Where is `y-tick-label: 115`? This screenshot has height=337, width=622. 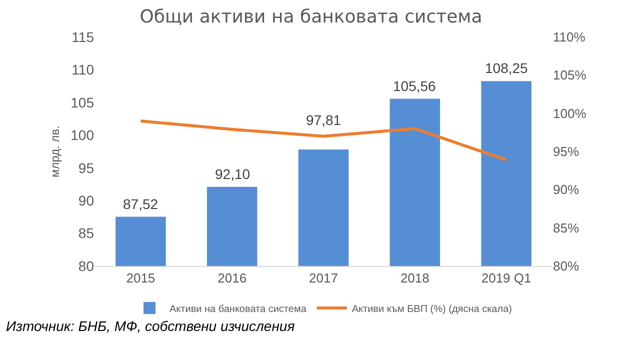 y-tick-label: 115 is located at coordinates (83, 36).